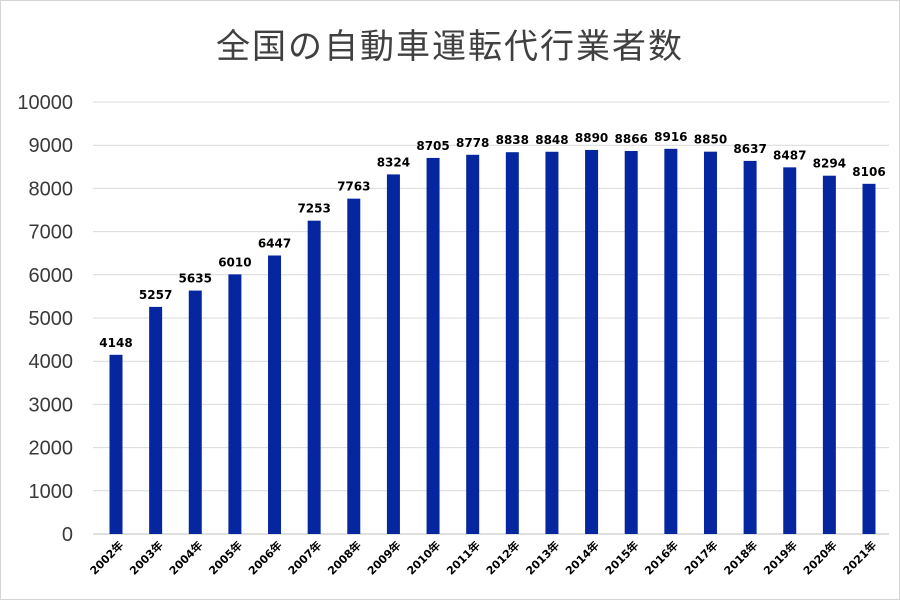  What do you see at coordinates (353, 187) in the screenshot?
I see `data-label: 7763` at bounding box center [353, 187].